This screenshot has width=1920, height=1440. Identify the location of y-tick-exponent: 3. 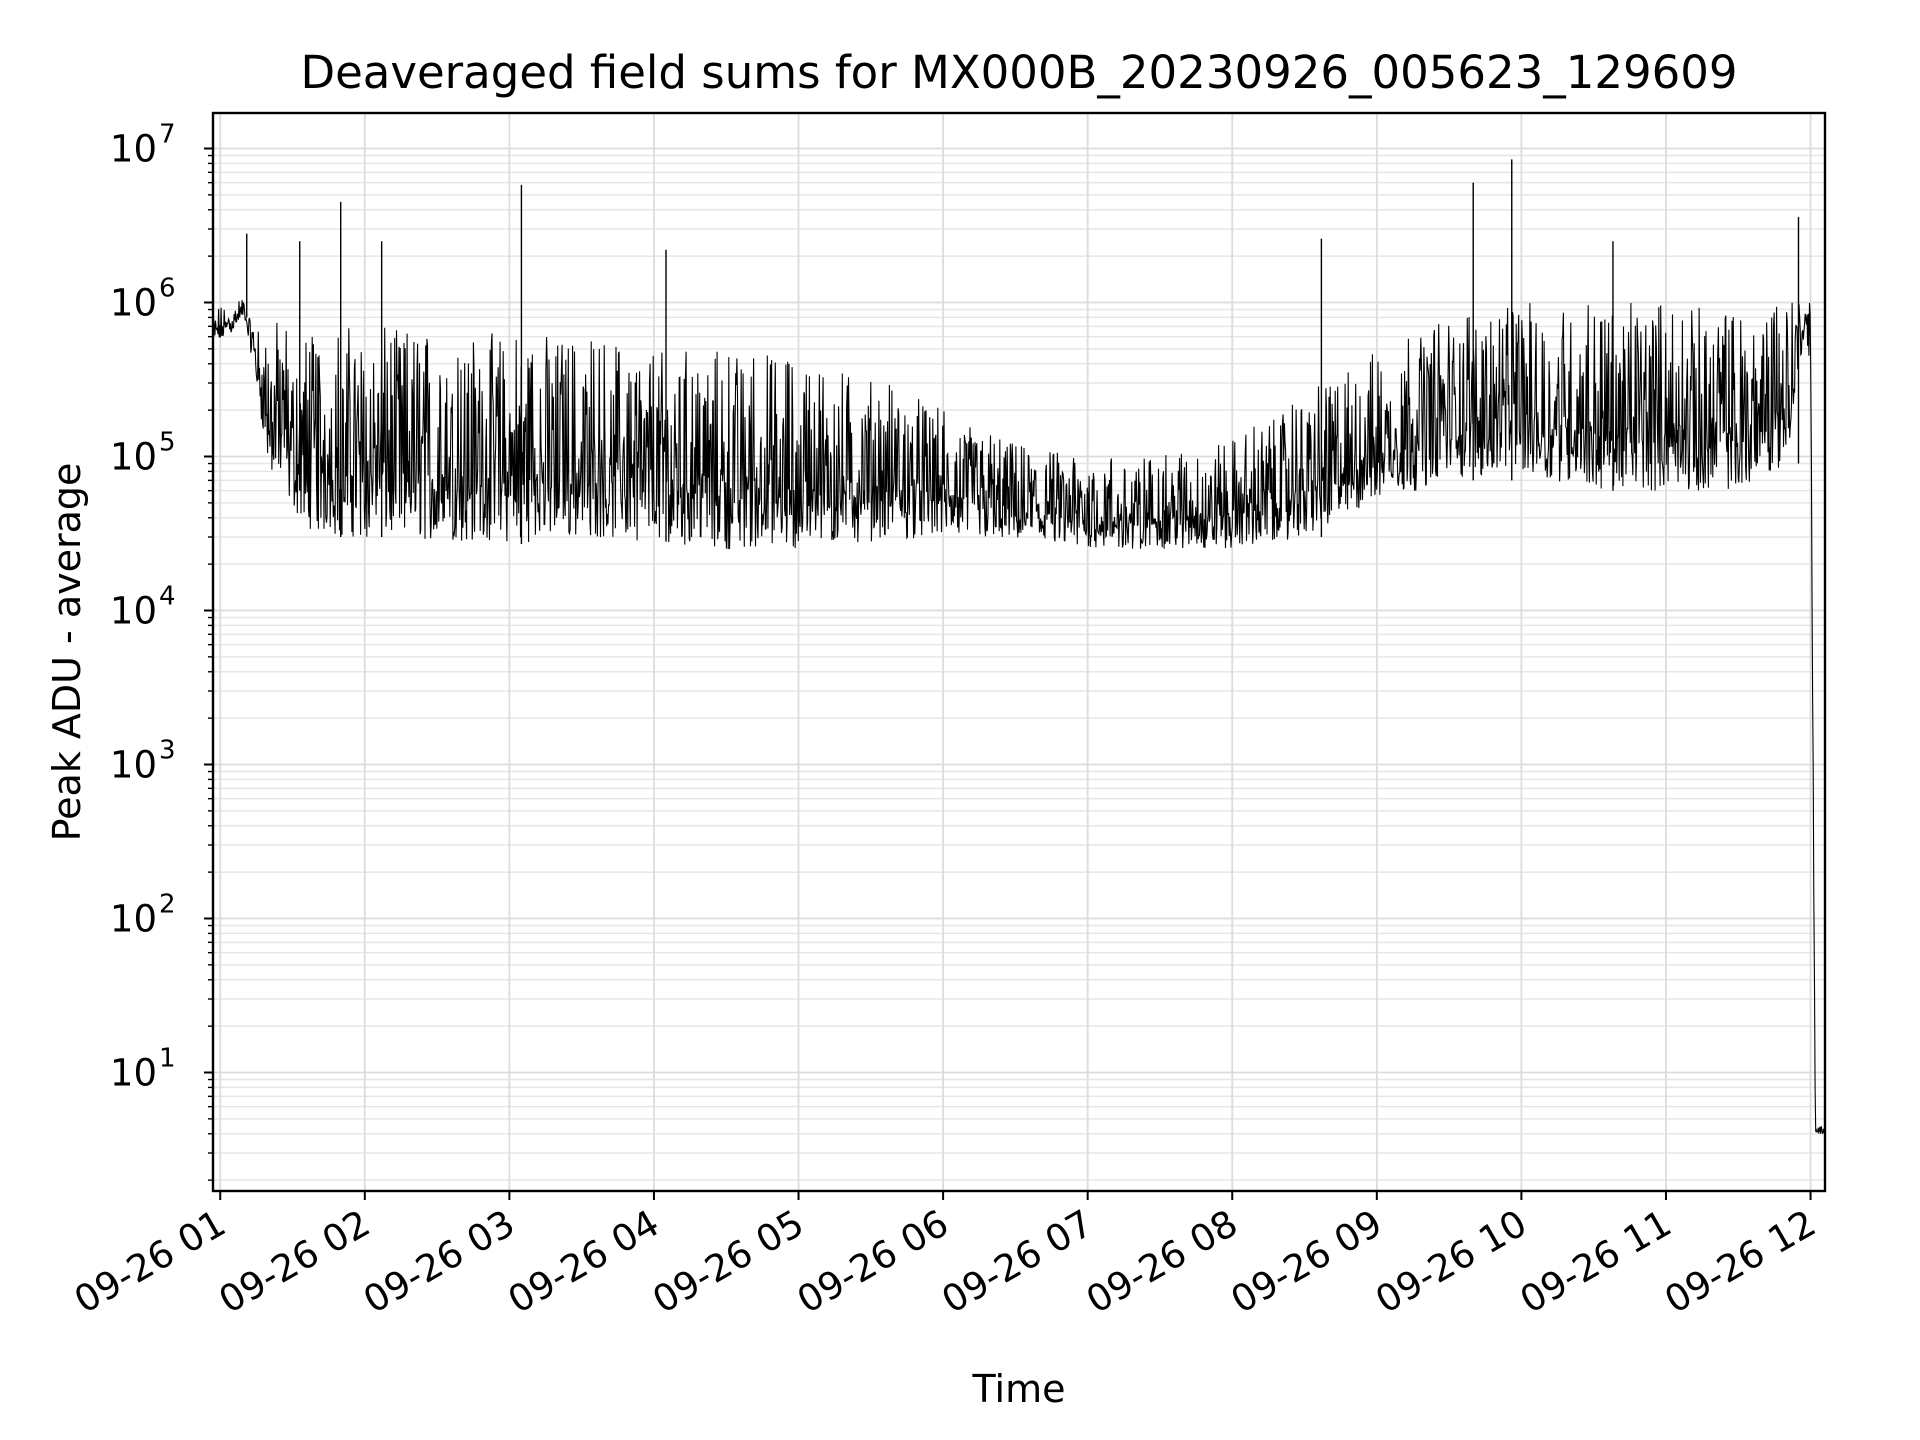
(167, 750).